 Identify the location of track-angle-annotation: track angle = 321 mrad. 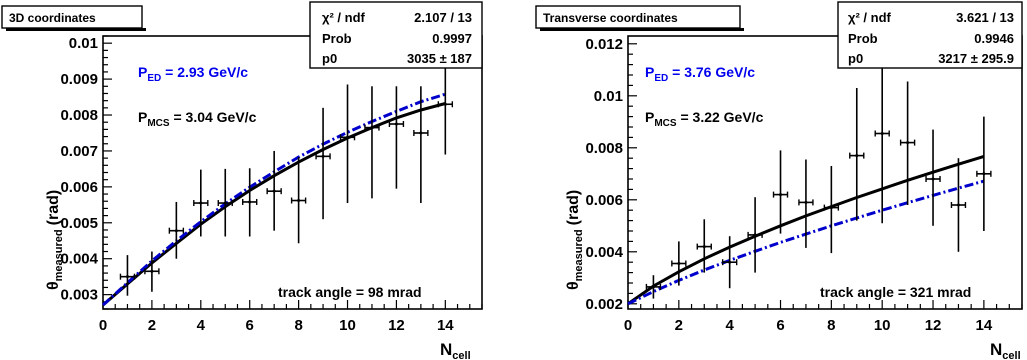
(895, 292).